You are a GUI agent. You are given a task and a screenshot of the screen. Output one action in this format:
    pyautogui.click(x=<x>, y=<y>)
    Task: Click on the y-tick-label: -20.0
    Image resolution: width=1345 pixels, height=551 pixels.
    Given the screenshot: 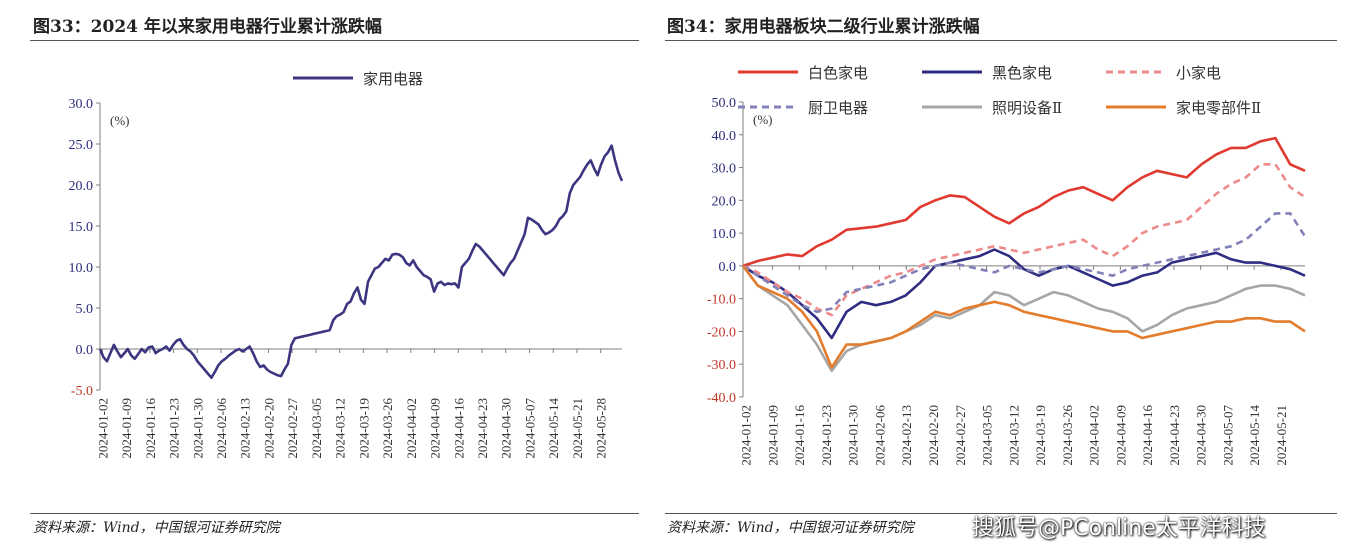 What is the action you would take?
    pyautogui.click(x=721, y=332)
    